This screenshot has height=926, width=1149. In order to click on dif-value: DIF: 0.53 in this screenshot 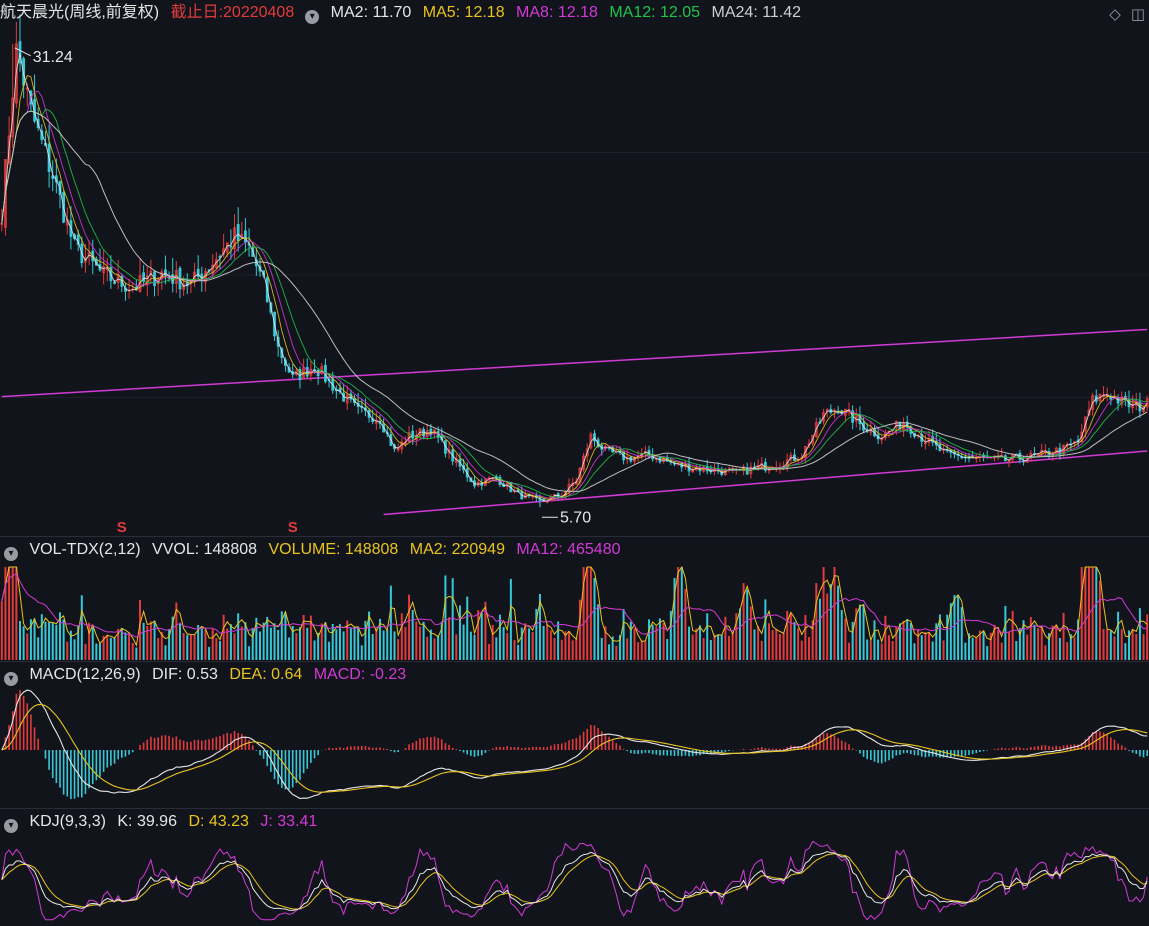, I will do `click(185, 674)`.